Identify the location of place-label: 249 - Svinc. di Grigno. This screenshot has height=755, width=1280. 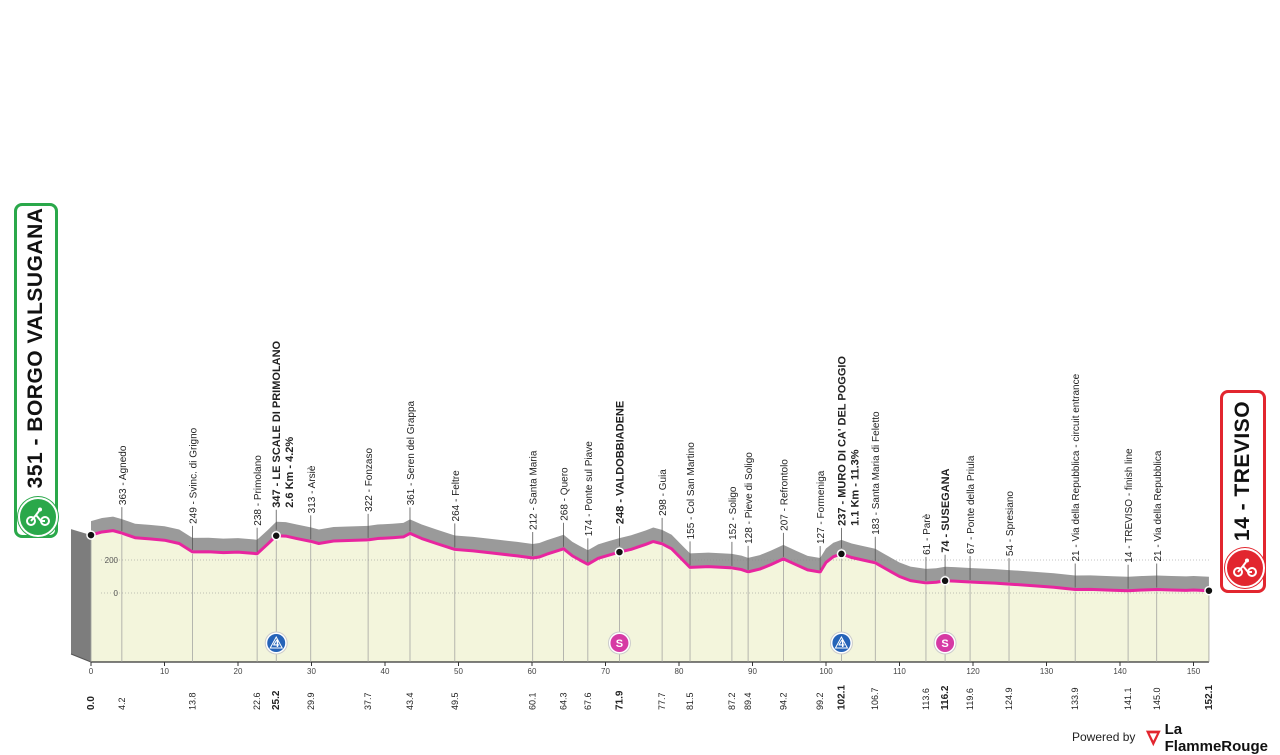
(193, 475).